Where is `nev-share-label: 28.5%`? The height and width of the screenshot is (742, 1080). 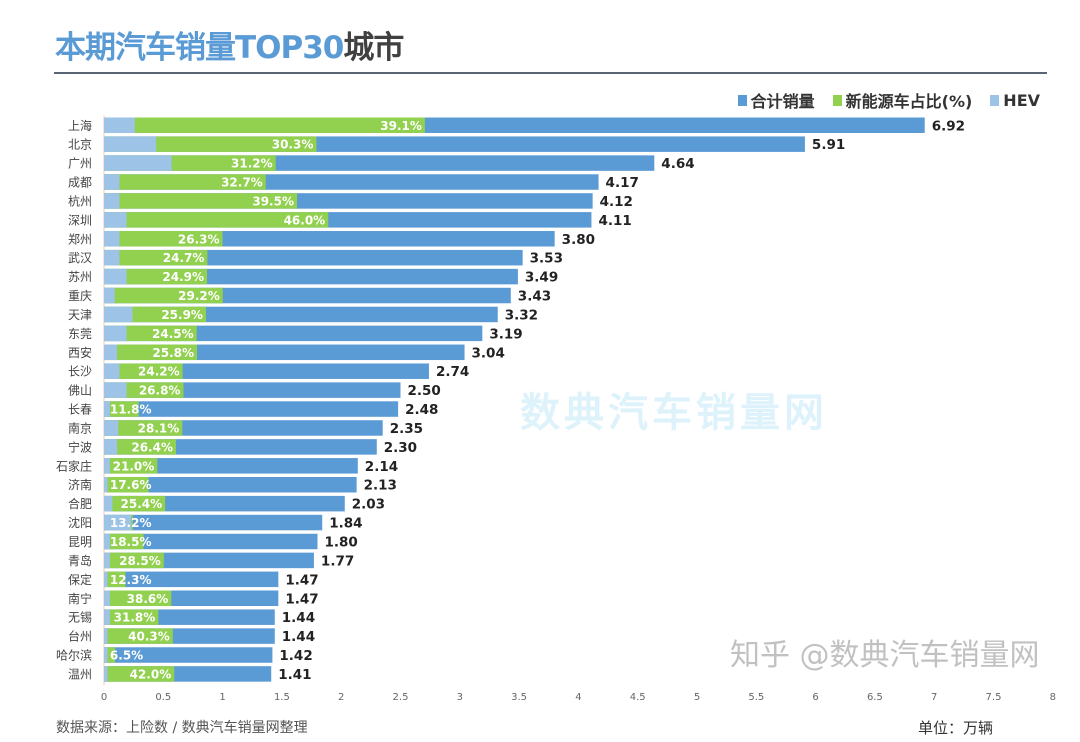
nev-share-label: 28.5% is located at coordinates (140, 561).